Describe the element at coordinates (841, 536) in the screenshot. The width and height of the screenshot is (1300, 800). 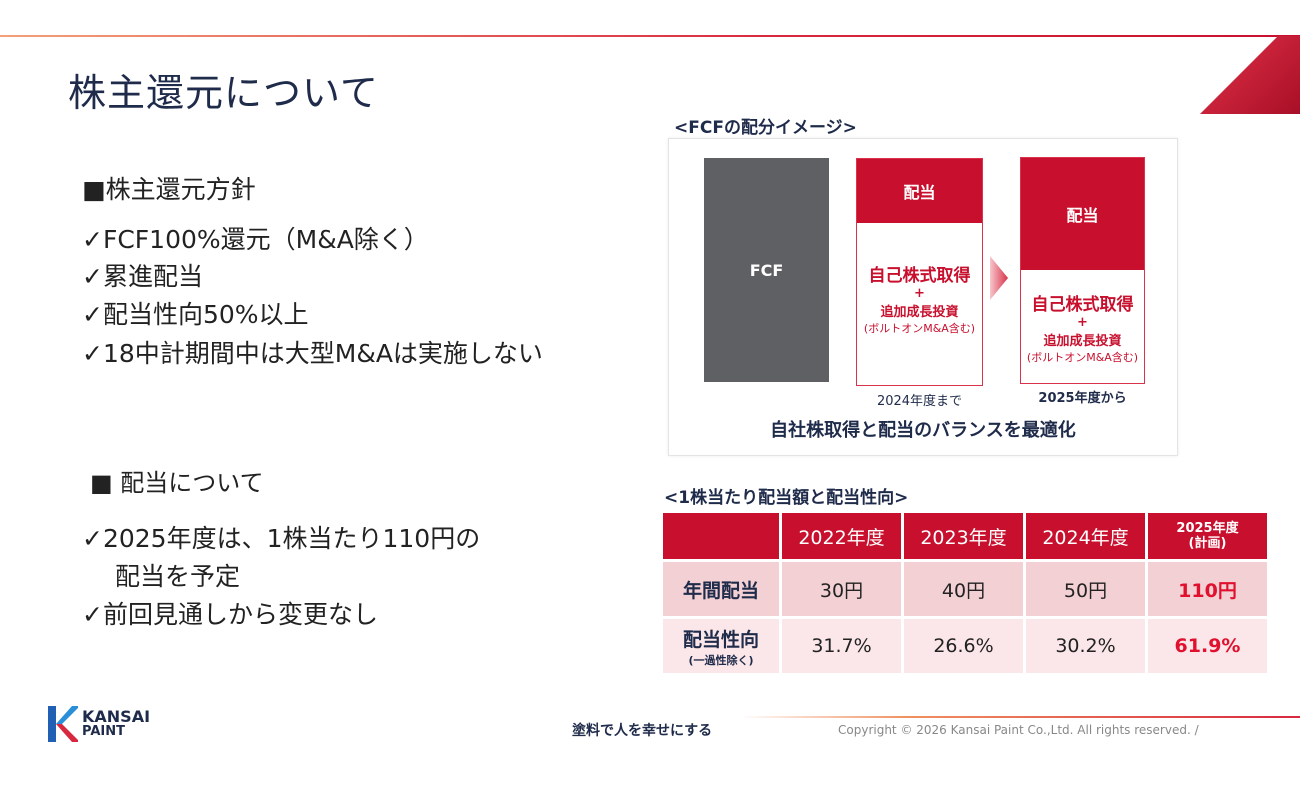
I see `header-2022: 2022年度` at that location.